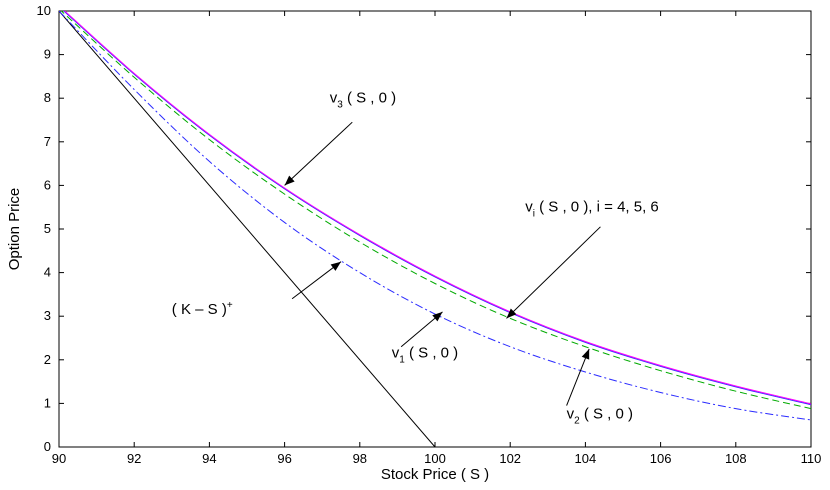 Image resolution: width=830 pixels, height=490 pixels. What do you see at coordinates (47, 141) in the screenshot?
I see `y-tick-label: 7` at bounding box center [47, 141].